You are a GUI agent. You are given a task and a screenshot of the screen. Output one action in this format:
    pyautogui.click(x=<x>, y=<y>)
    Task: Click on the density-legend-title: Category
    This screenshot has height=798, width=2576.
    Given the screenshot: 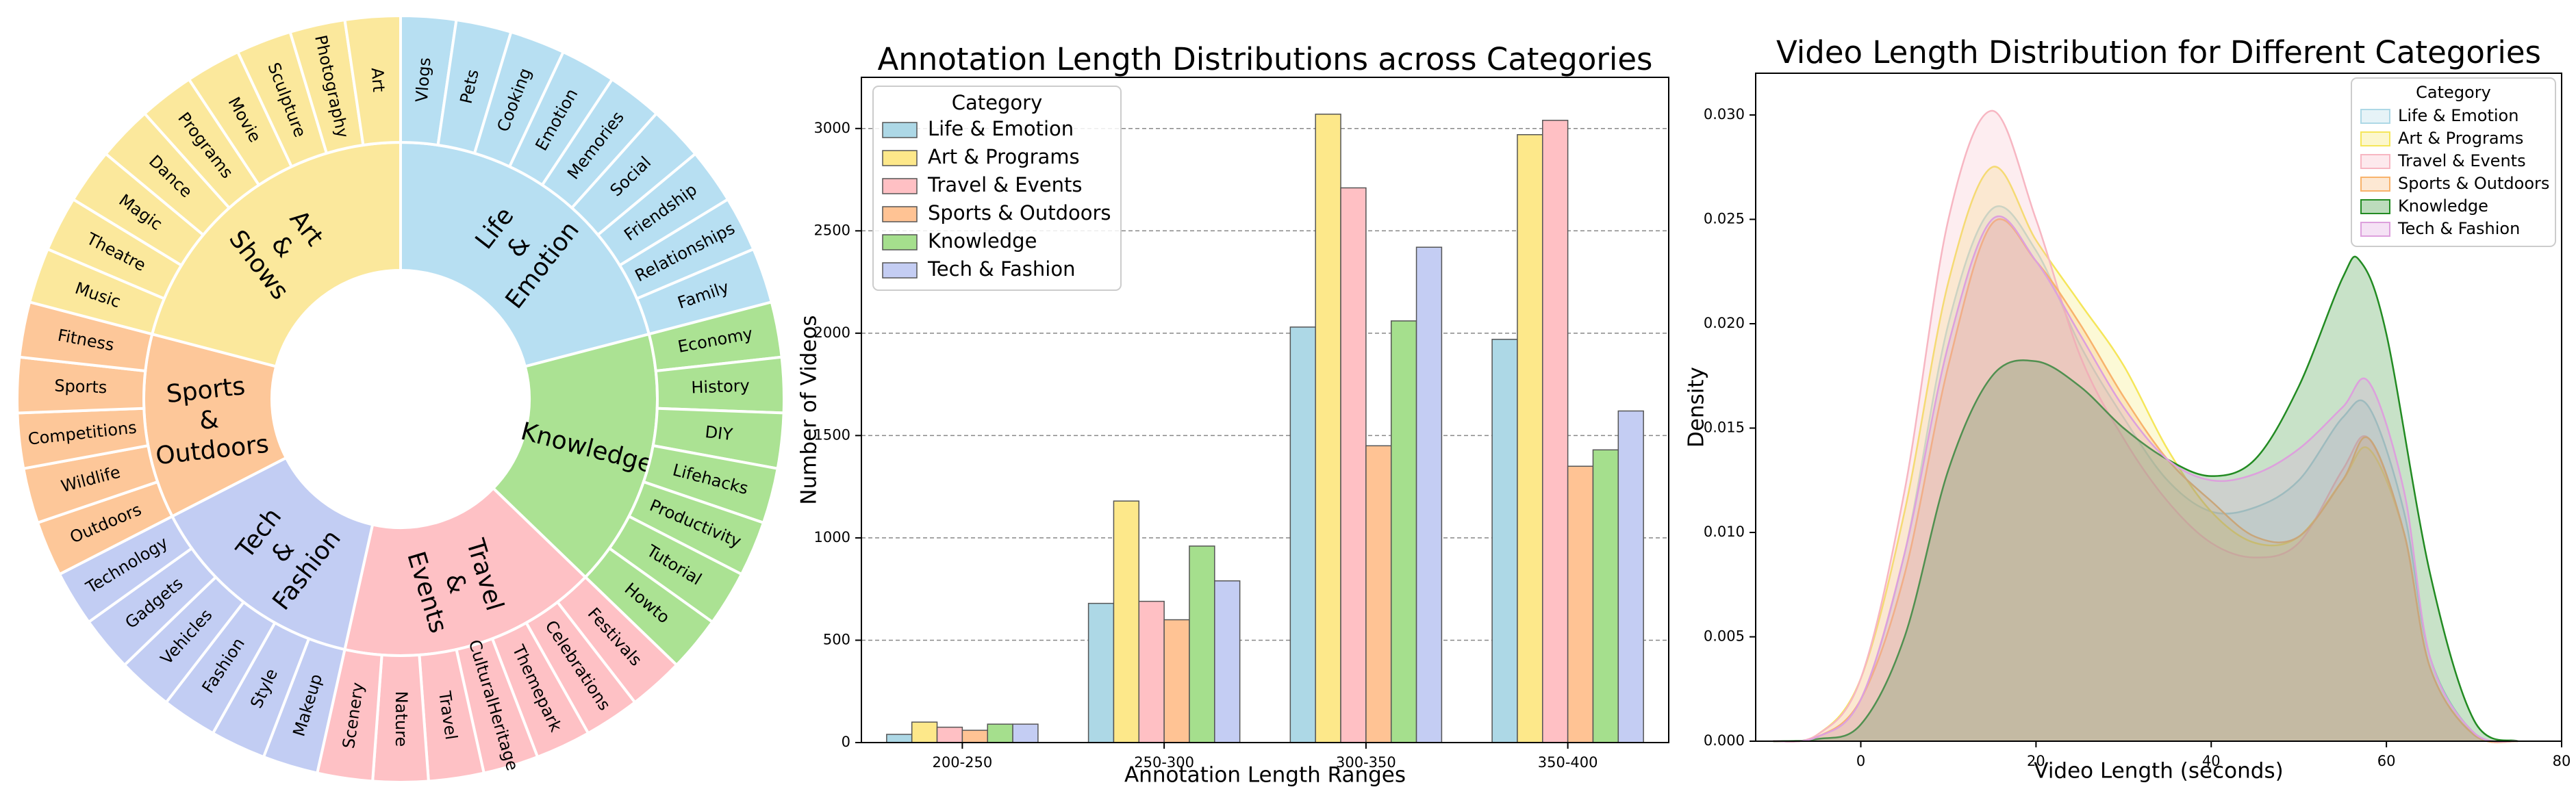 What is the action you would take?
    pyautogui.click(x=2453, y=92)
    